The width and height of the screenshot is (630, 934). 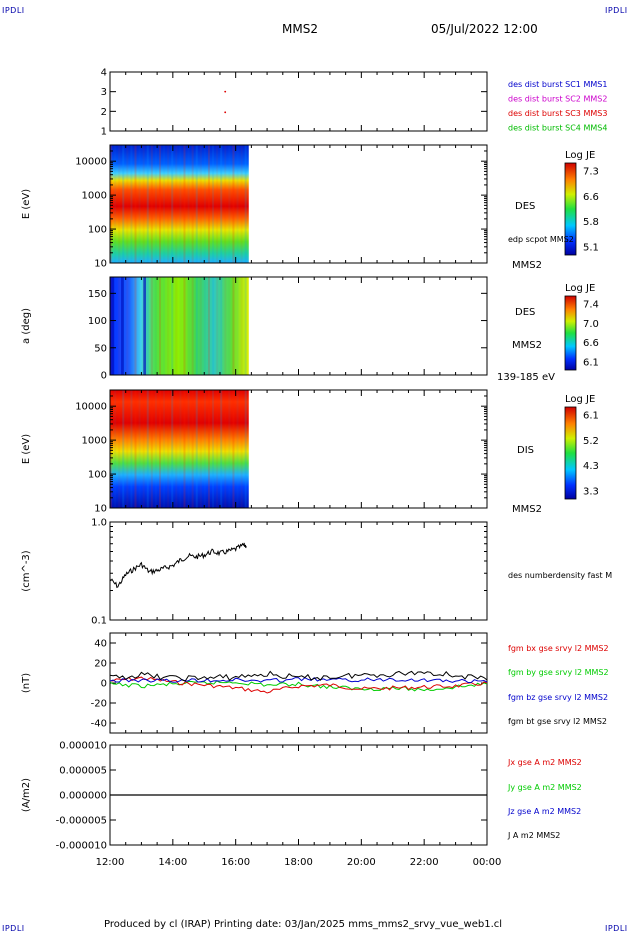 I want to click on y-axis-label: E (eV), so click(x=26, y=449).